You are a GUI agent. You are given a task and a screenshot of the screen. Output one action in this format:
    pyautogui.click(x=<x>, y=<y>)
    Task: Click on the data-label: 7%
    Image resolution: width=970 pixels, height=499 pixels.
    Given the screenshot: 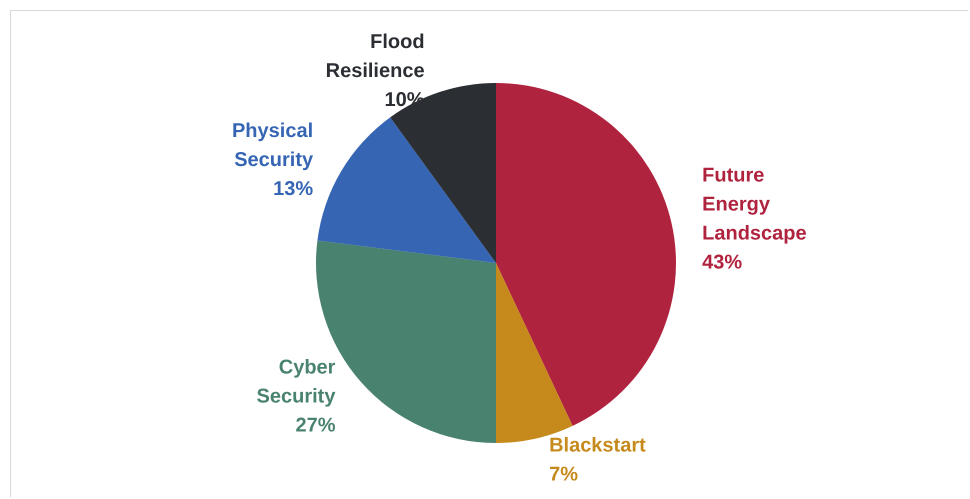 What is the action you would take?
    pyautogui.click(x=563, y=475)
    